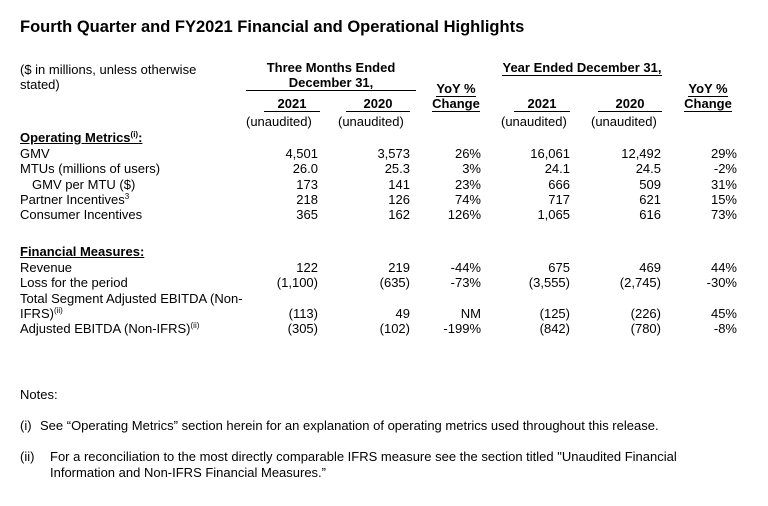 This screenshot has height=506, width=768. I want to click on cell: 16,061, so click(550, 153).